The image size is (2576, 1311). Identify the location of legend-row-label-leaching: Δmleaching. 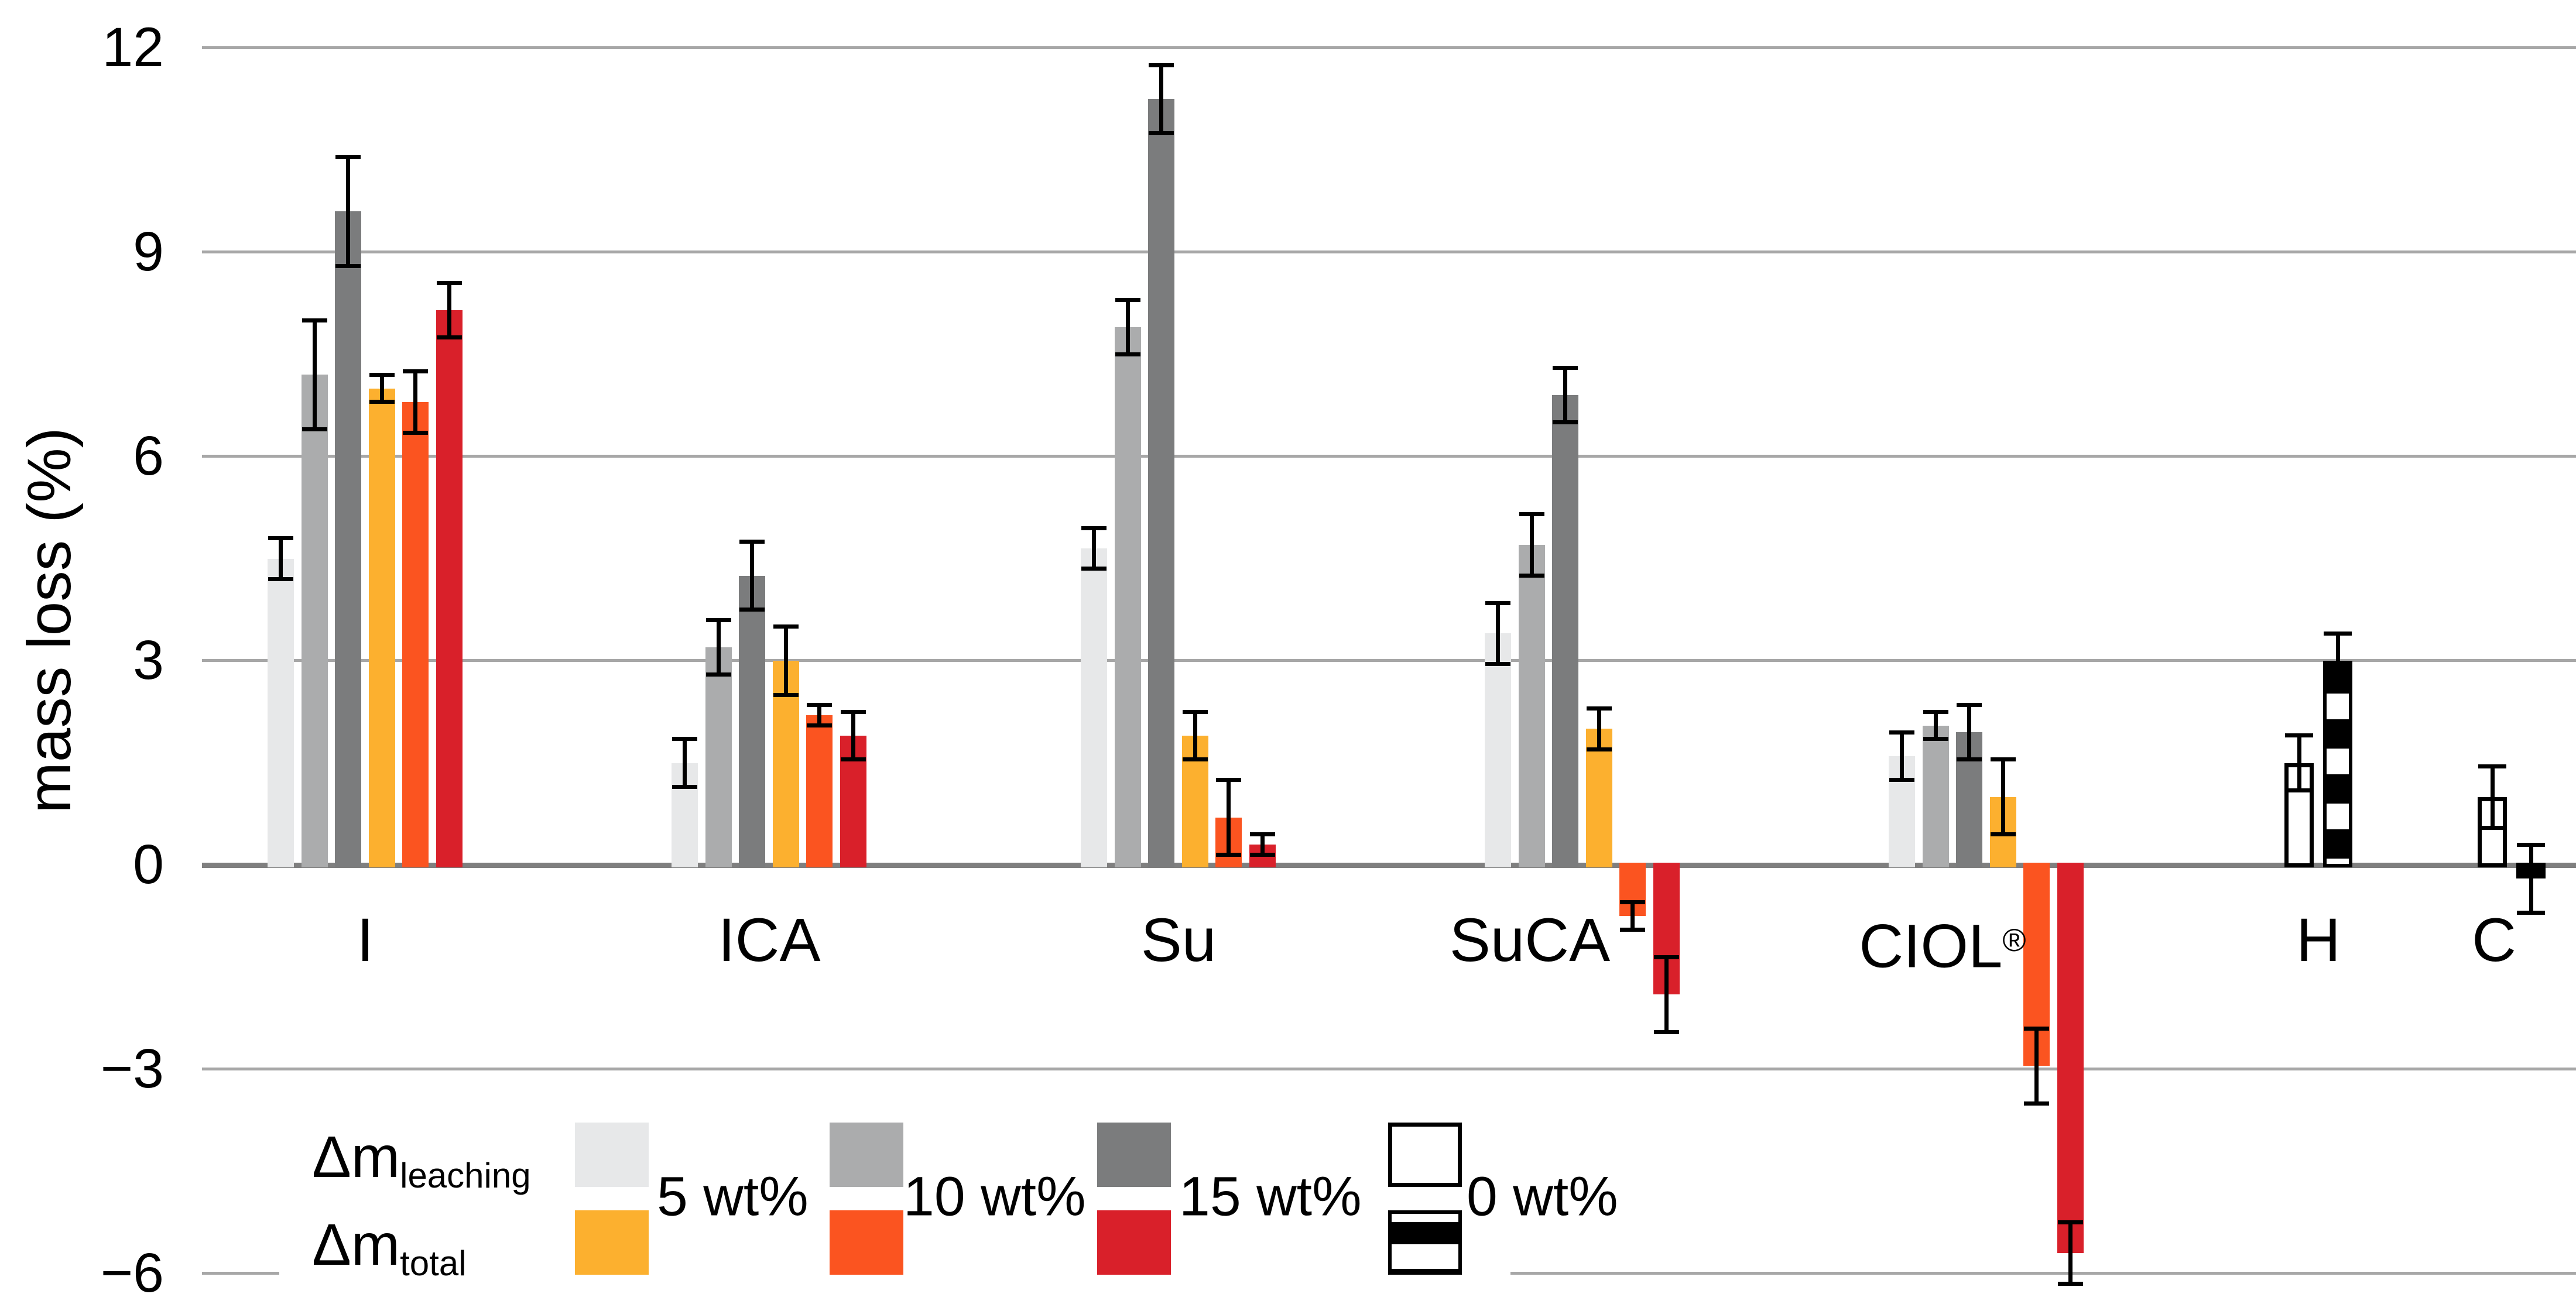
(421, 1160).